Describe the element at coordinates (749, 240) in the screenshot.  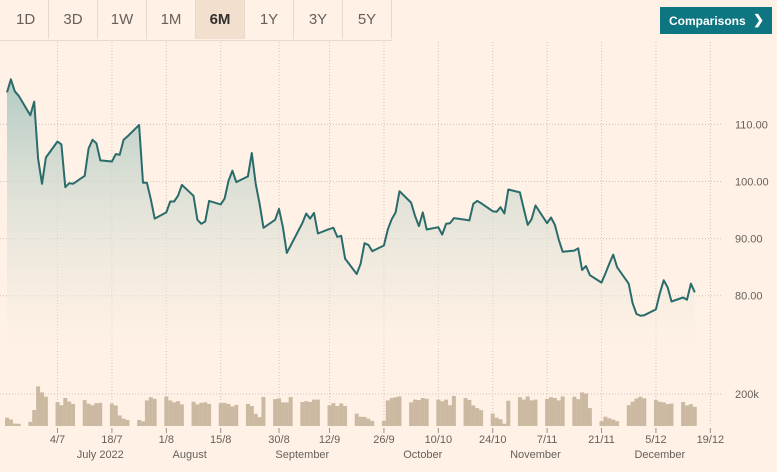
I see `y-tick-label-2: 90.00` at that location.